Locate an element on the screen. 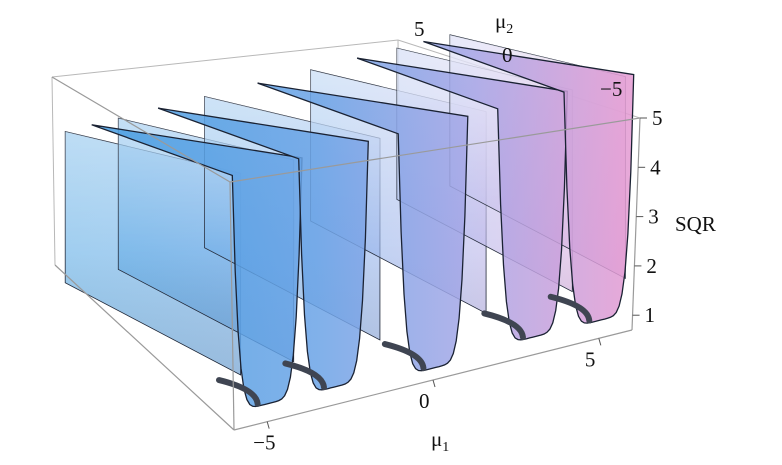  x-axis-label: μ1 is located at coordinates (440, 441).